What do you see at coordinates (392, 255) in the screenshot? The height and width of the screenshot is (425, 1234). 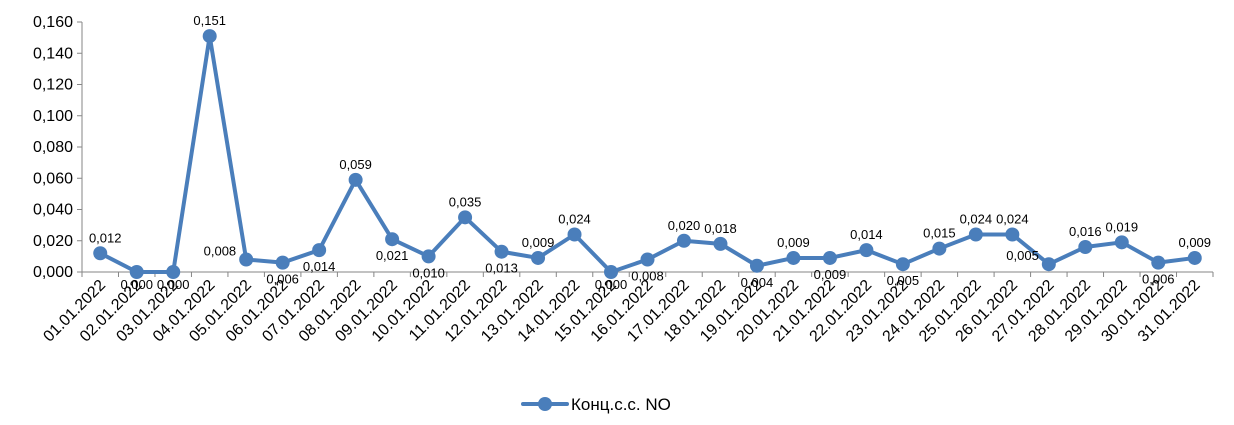 I see `data-label: 0,021` at bounding box center [392, 255].